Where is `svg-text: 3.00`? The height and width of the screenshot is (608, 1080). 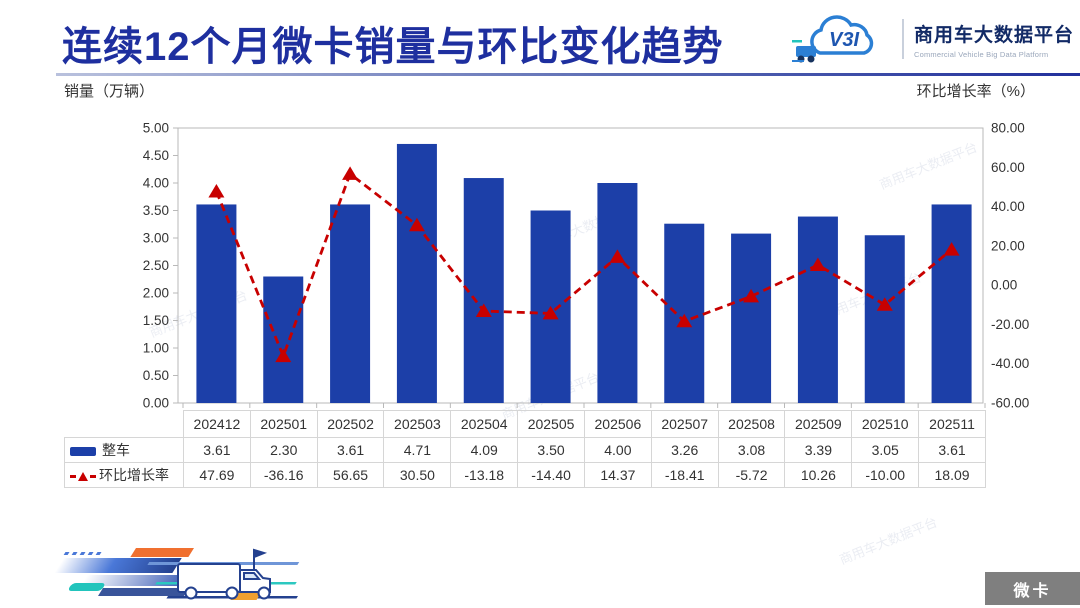 svg-text: 3.00 is located at coordinates (156, 238).